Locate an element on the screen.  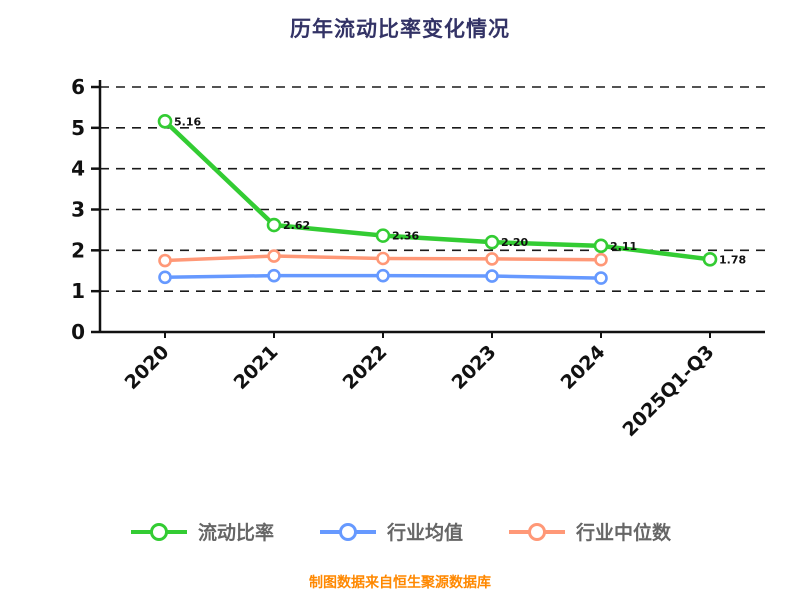
legend: 流动比率 行业均值 行业中位数 is located at coordinates (400, 531).